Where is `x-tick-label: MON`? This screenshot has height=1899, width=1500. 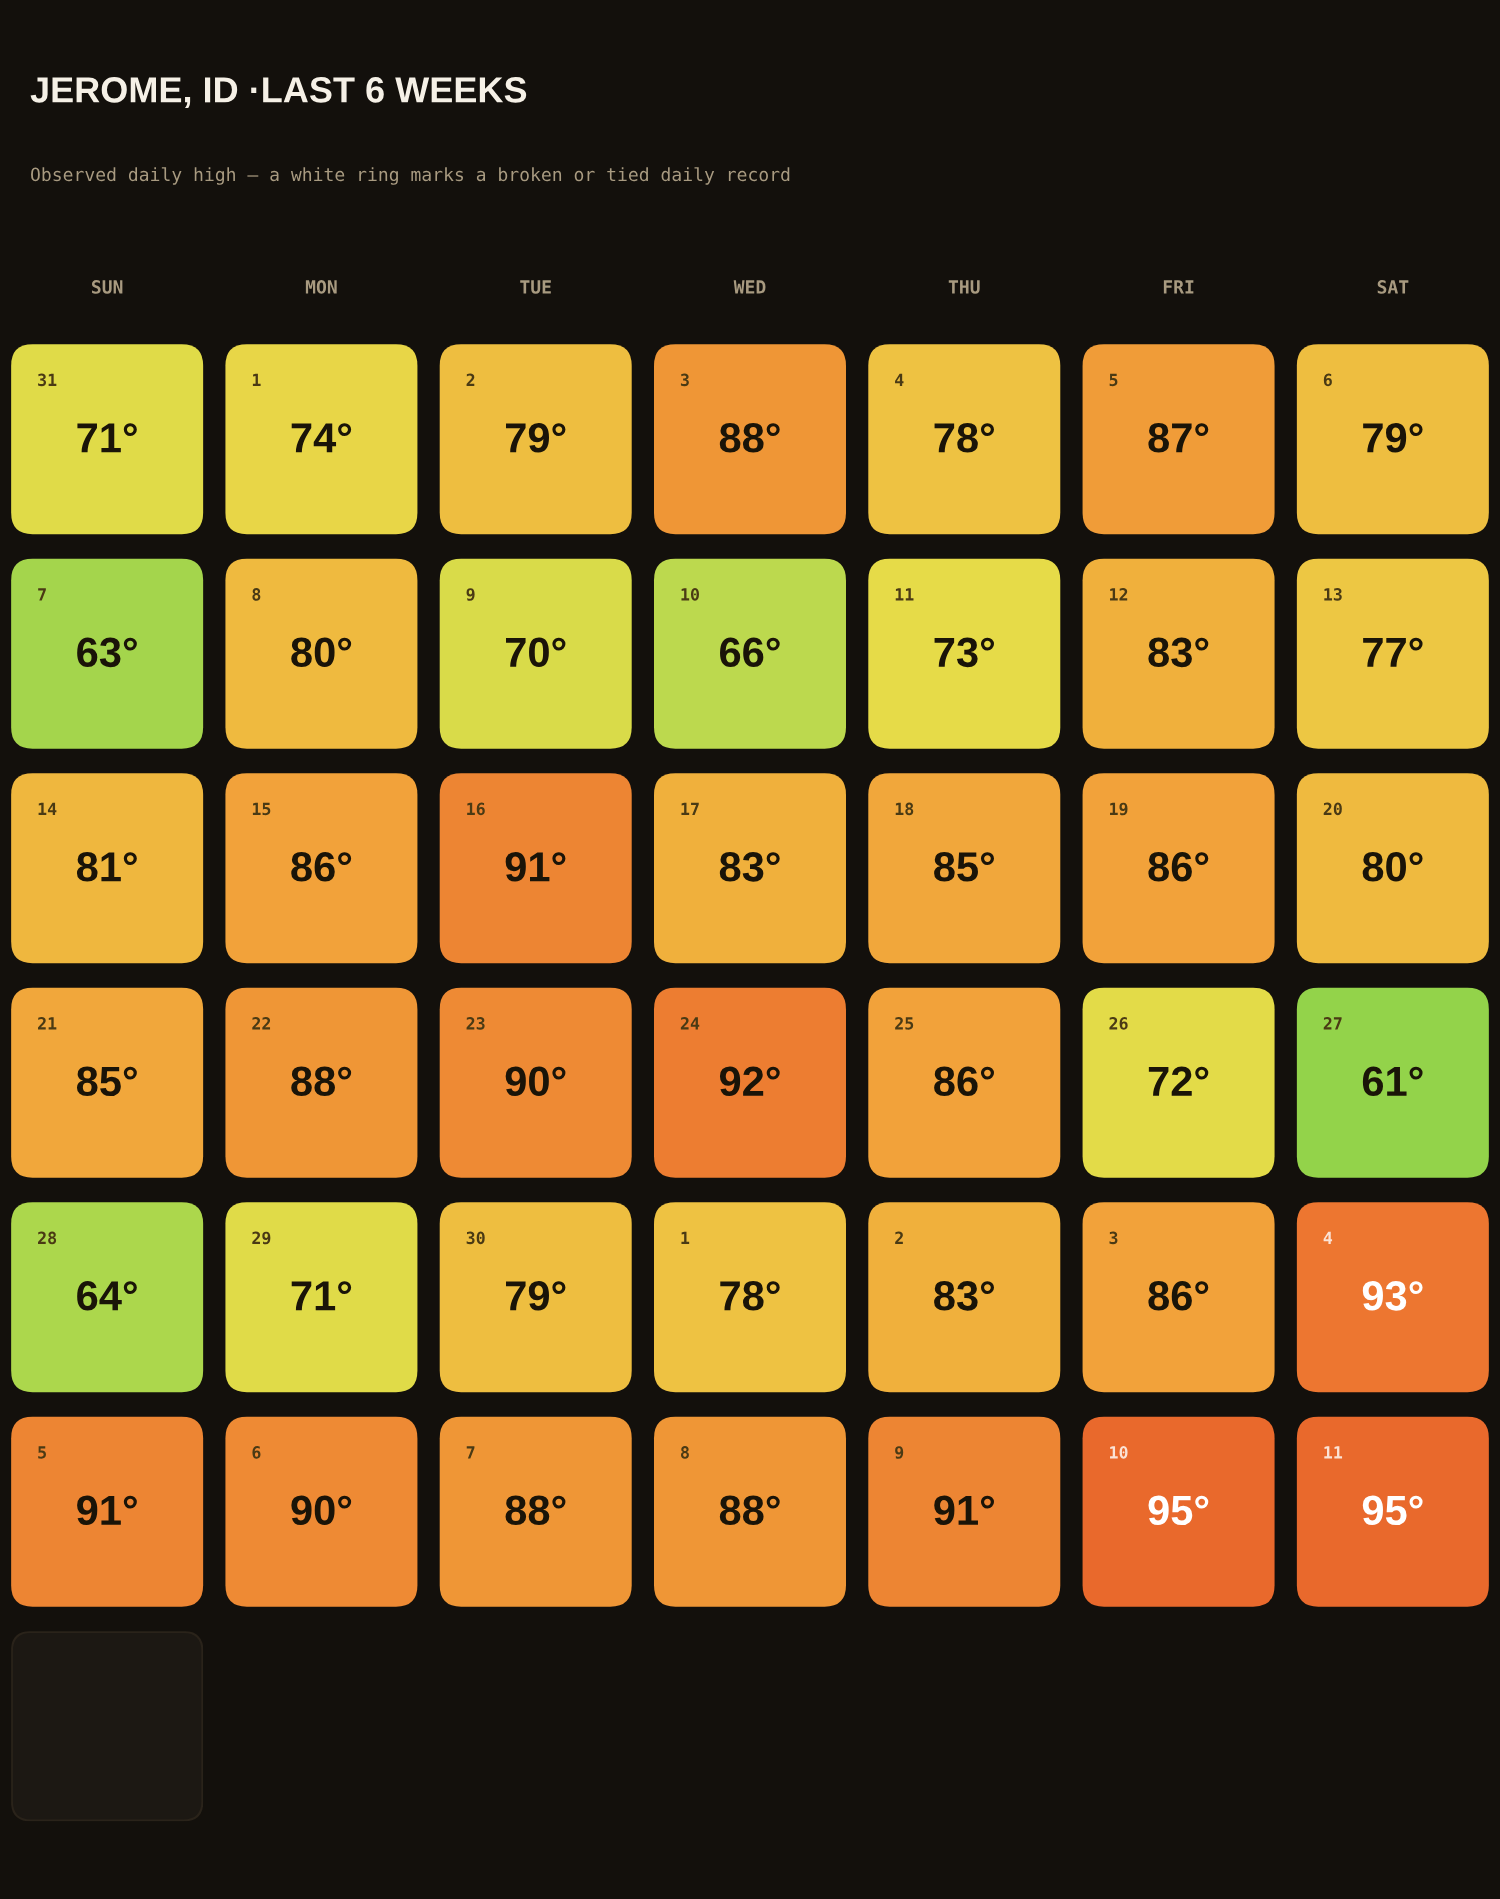 x-tick-label: MON is located at coordinates (321, 287).